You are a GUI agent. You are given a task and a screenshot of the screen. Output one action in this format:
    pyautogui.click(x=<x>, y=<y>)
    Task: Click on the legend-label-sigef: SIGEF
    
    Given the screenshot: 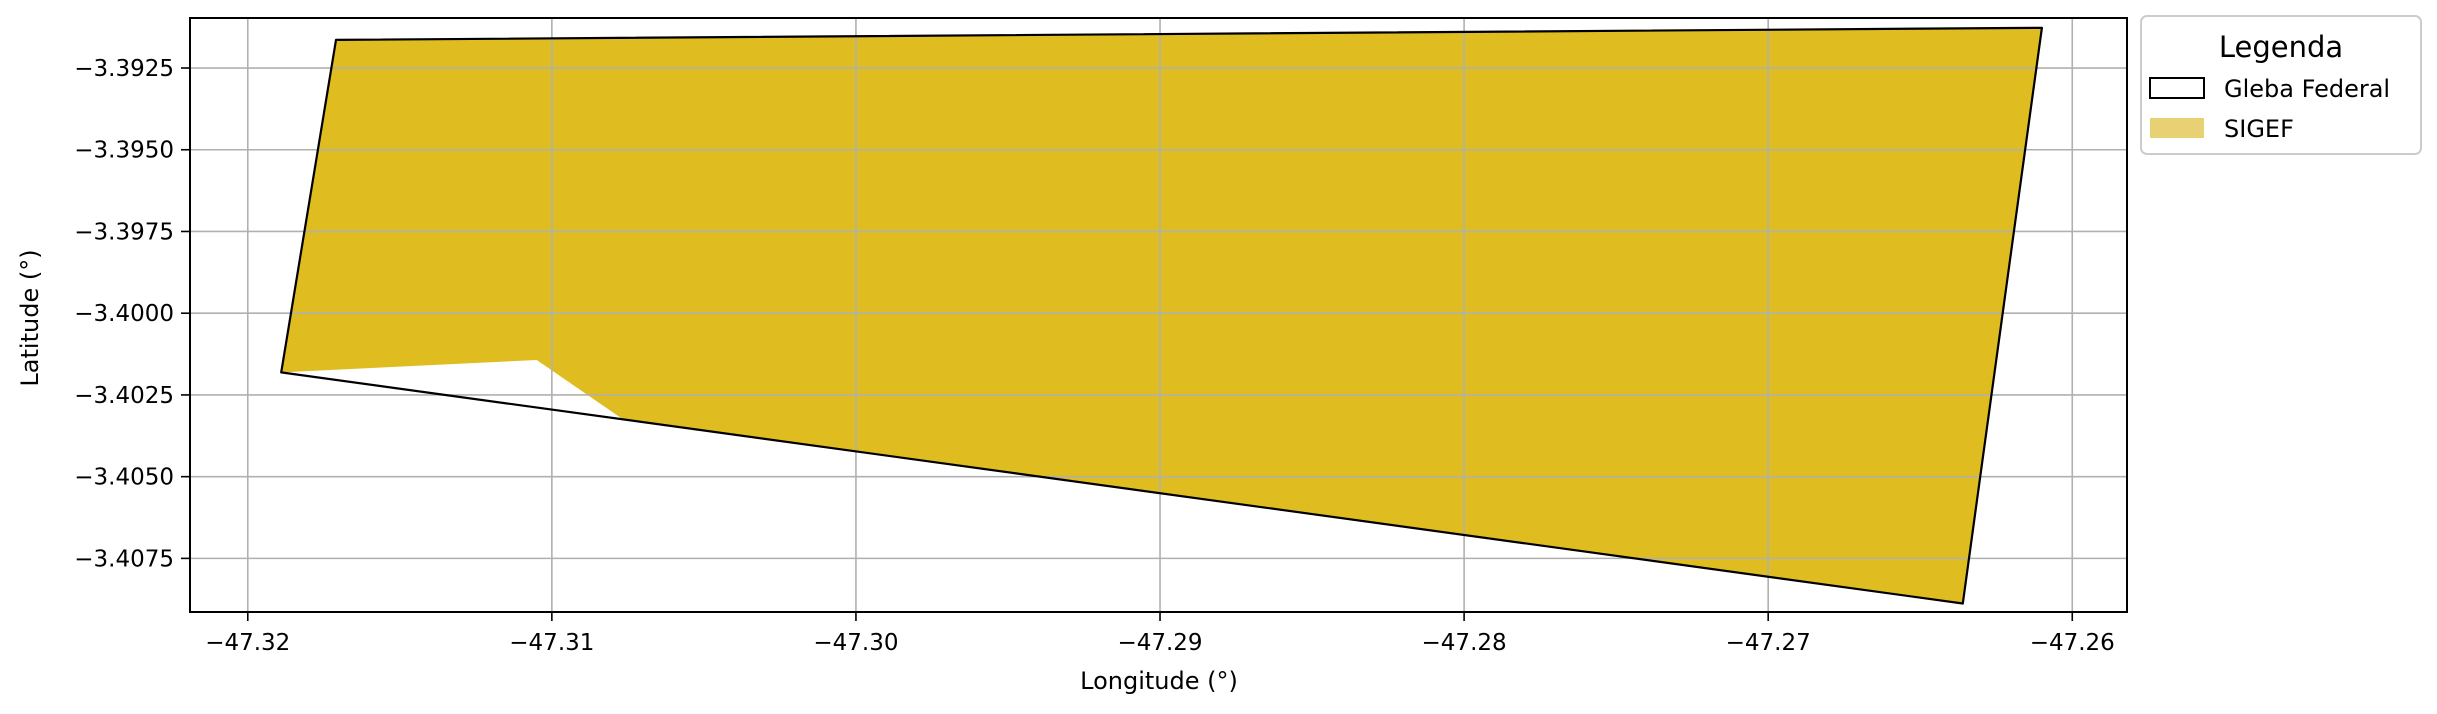 What is the action you would take?
    pyautogui.click(x=2259, y=129)
    